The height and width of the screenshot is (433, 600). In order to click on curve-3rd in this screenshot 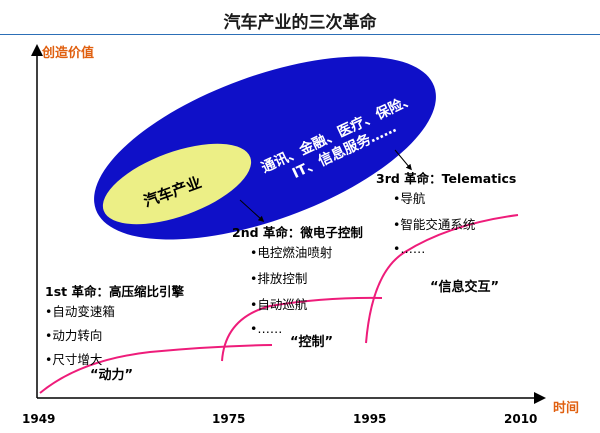, I will do `click(442, 279)`.